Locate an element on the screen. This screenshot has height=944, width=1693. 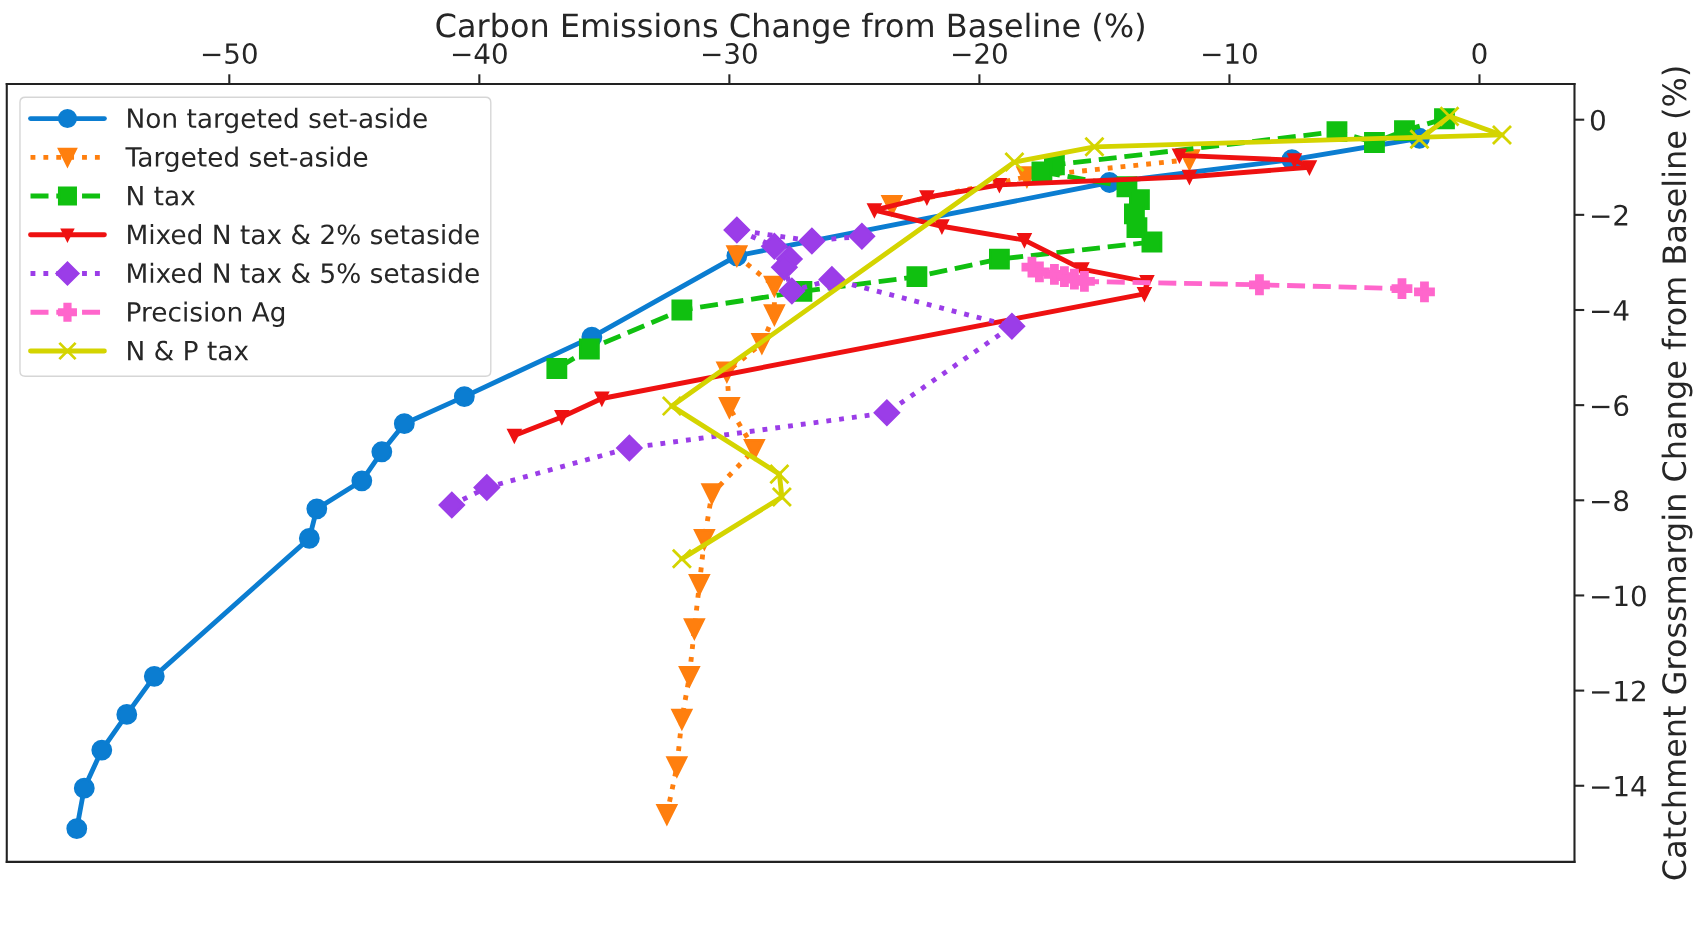
legend-label: N & P tax is located at coordinates (188, 350).